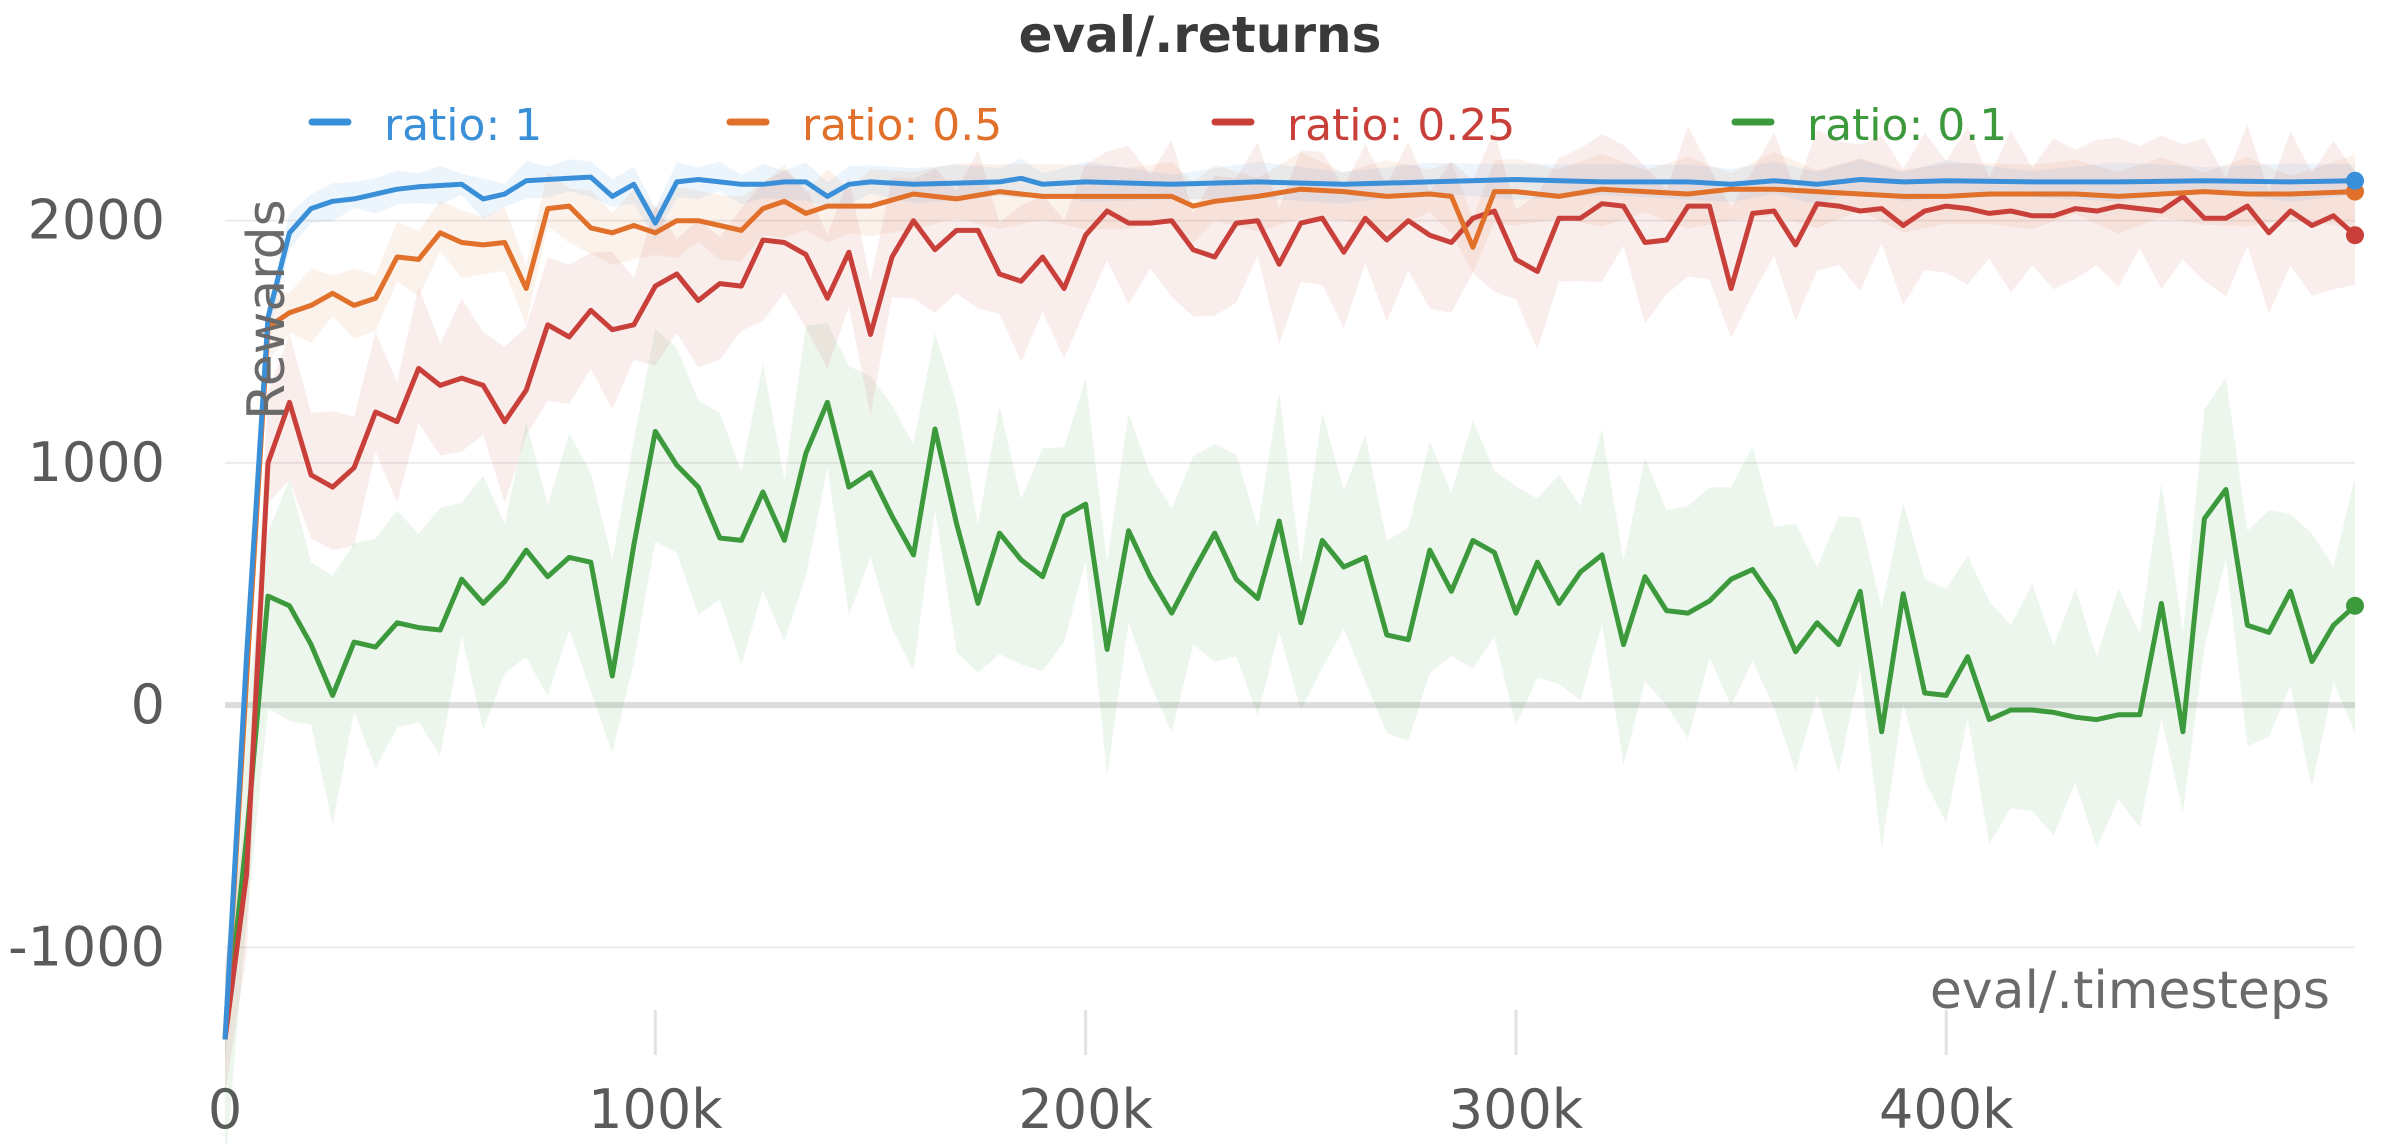 The height and width of the screenshot is (1144, 2400). Describe the element at coordinates (96, 462) in the screenshot. I see `y-tick-label: 1000` at that location.